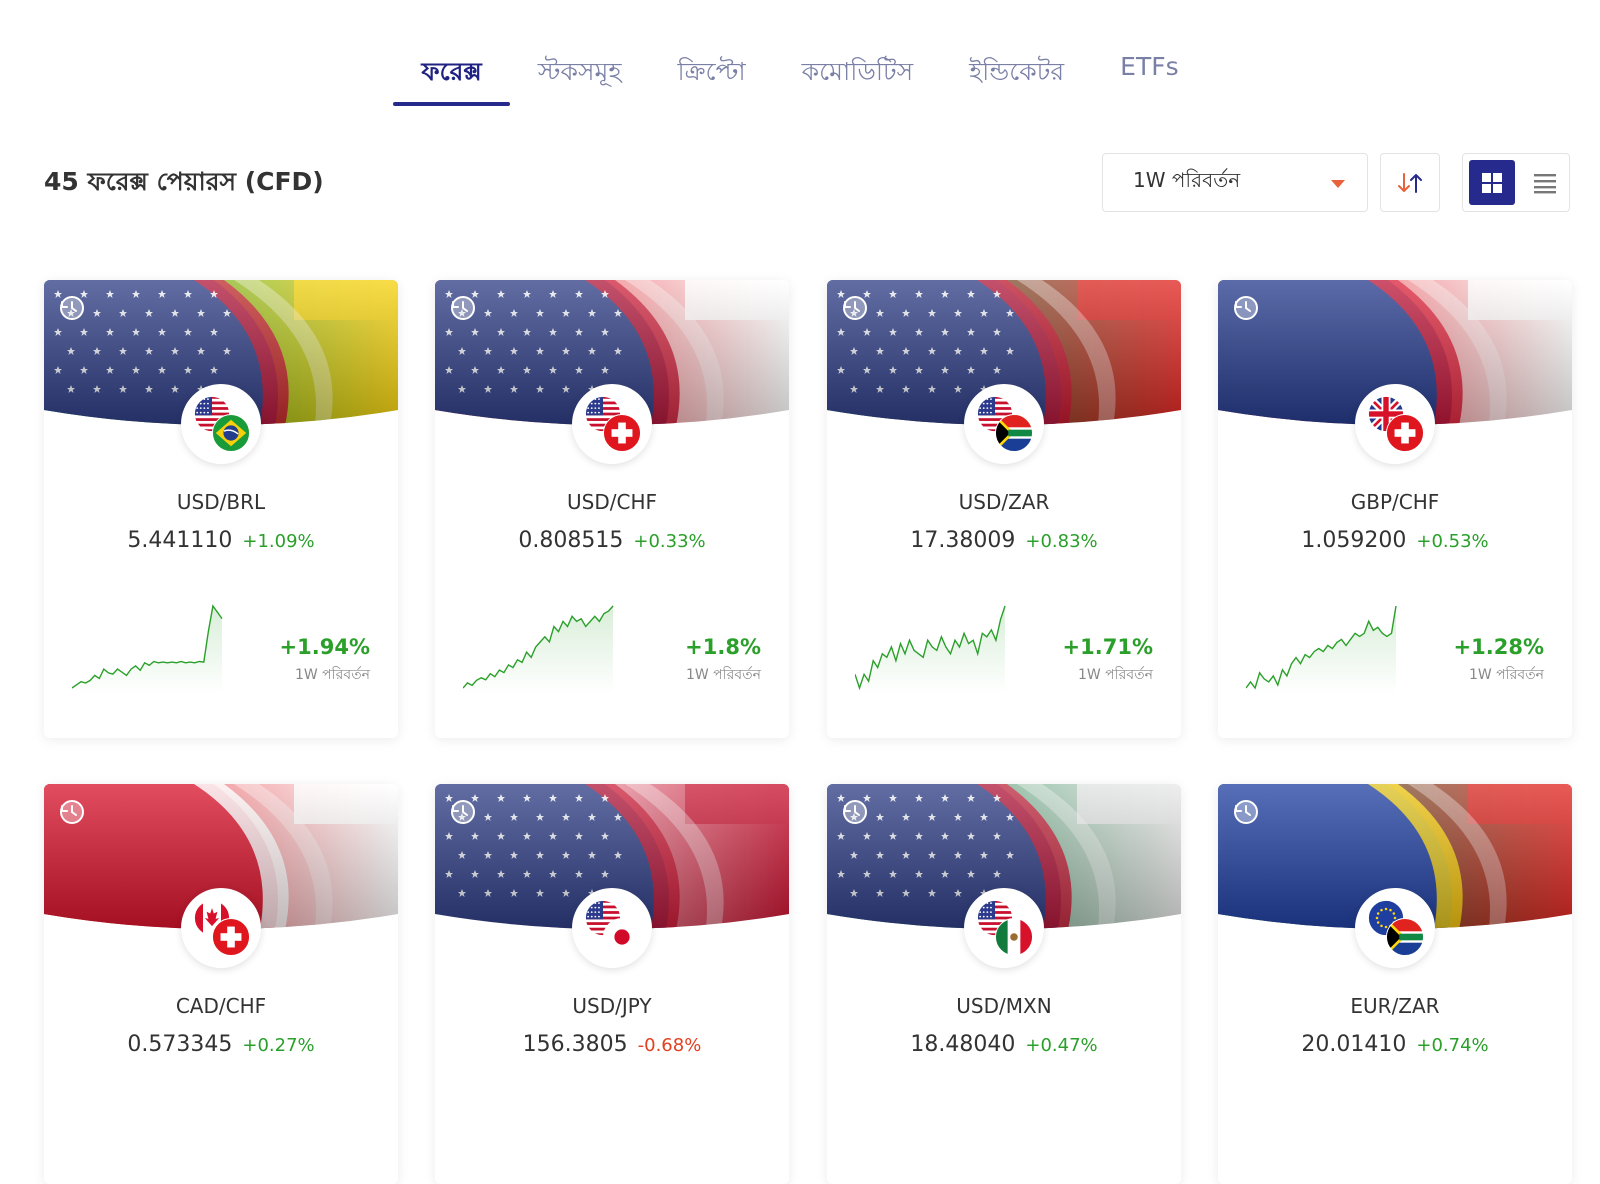 The image size is (1600, 1184). I want to click on list-view-icon, so click(1545, 183).